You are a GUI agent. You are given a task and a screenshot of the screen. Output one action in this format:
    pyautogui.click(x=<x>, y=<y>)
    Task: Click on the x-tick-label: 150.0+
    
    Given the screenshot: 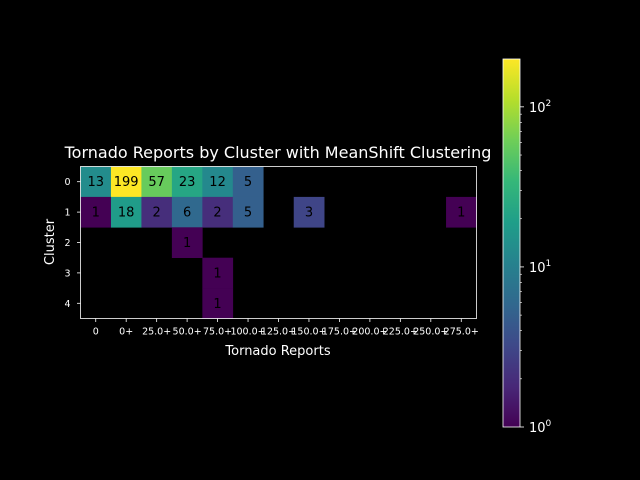 What is the action you would take?
    pyautogui.click(x=308, y=332)
    